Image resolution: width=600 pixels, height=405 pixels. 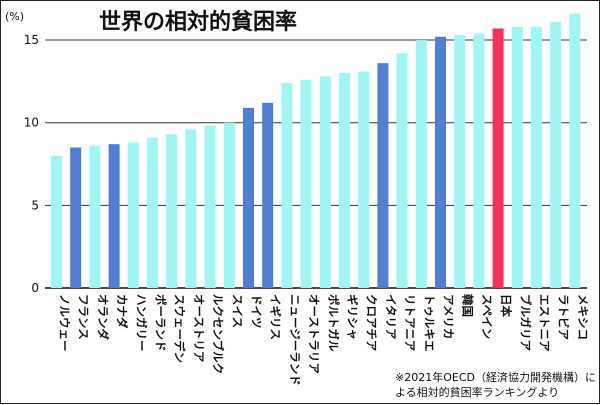 What do you see at coordinates (410, 323) in the screenshot?
I see `category-label: リトアニア` at bounding box center [410, 323].